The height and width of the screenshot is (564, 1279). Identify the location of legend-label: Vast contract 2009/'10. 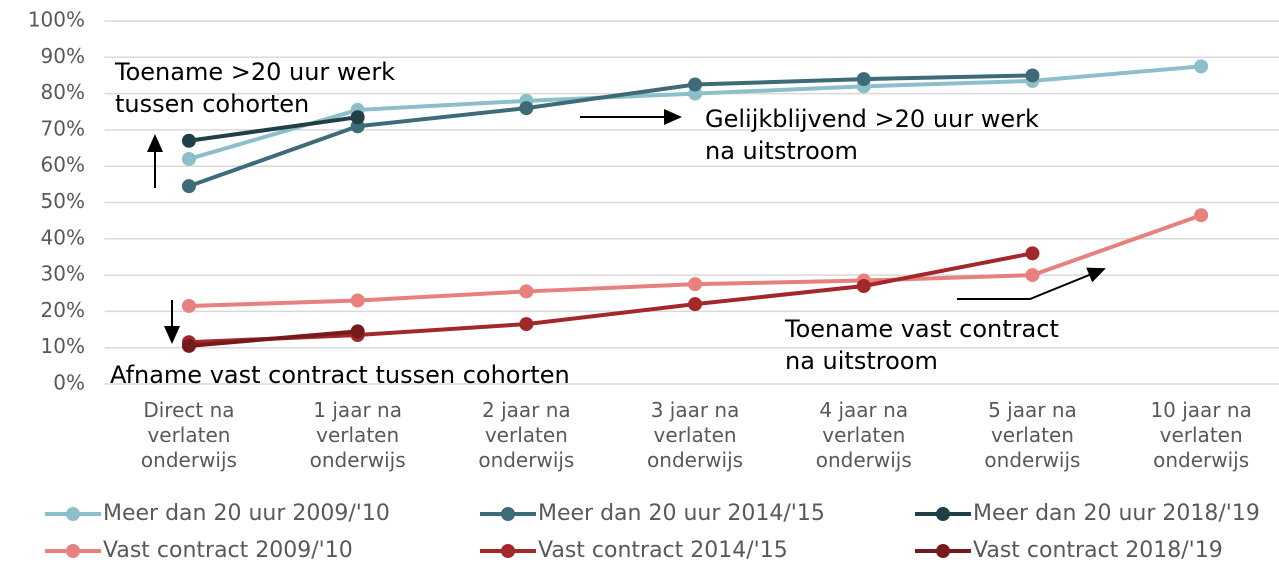
(228, 550).